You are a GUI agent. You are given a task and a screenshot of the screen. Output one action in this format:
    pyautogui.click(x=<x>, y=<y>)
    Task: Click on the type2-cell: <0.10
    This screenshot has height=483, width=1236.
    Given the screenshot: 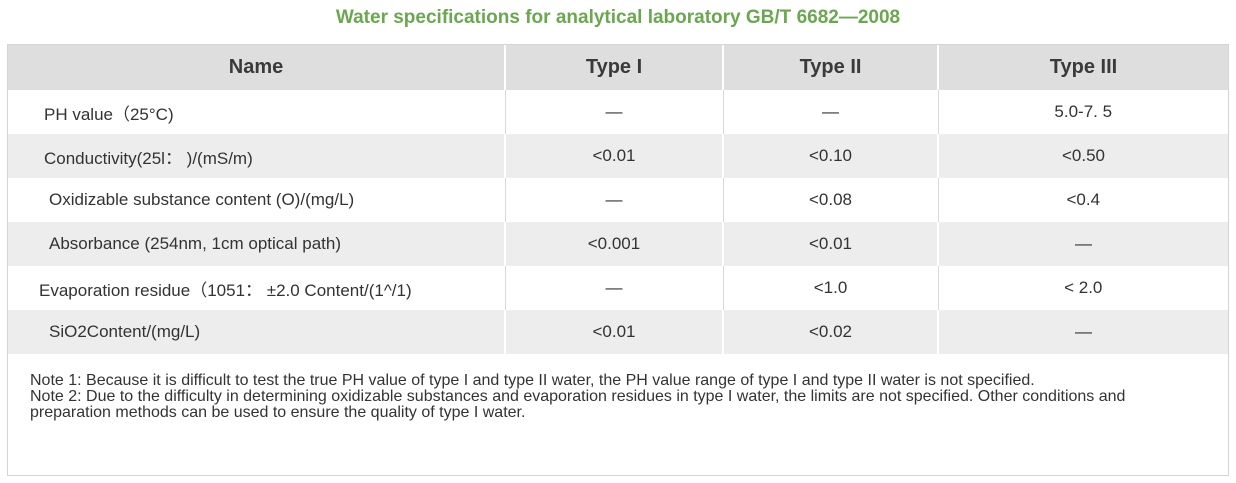 What is the action you would take?
    pyautogui.click(x=831, y=156)
    